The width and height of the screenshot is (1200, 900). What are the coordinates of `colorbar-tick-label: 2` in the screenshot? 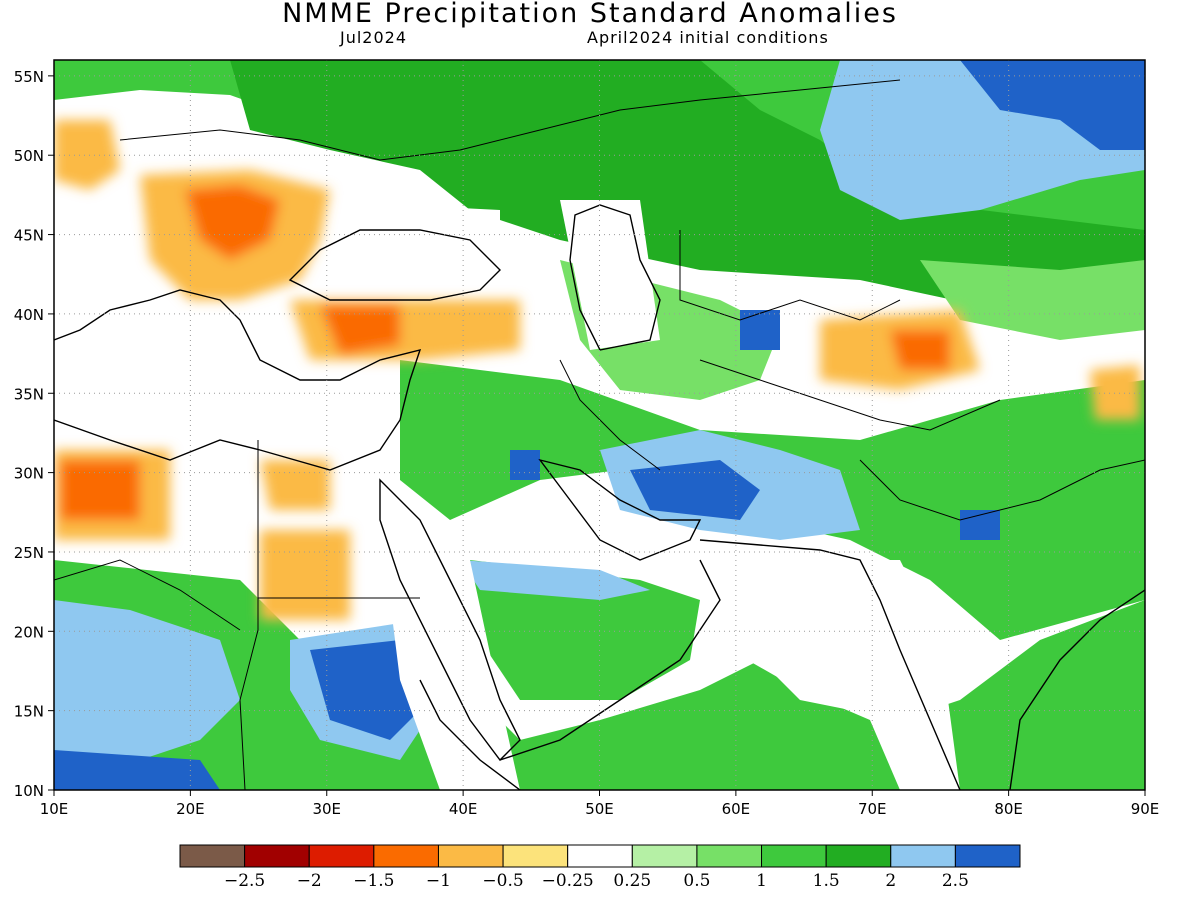 It's located at (890, 881).